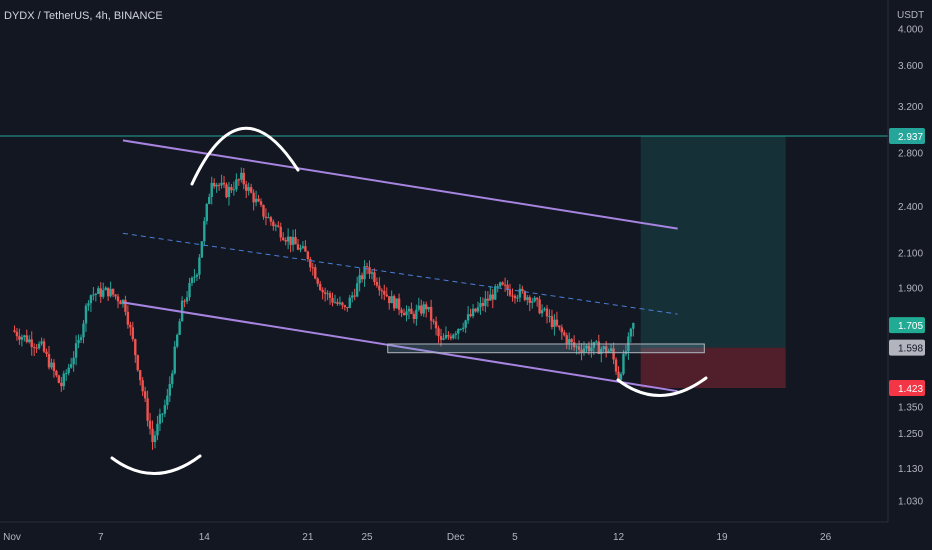  Describe the element at coordinates (156, 464) in the screenshot. I see `arc-bottom-left` at that location.